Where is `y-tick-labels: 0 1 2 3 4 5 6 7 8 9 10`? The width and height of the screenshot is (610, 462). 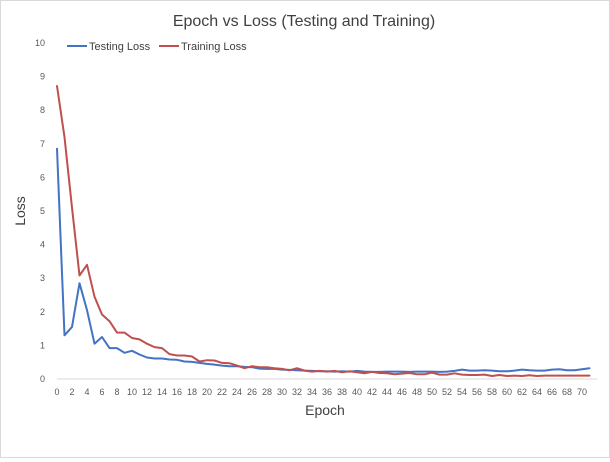
y-tick-labels: 0 1 2 3 4 5 6 7 8 9 10 is located at coordinates (40, 211).